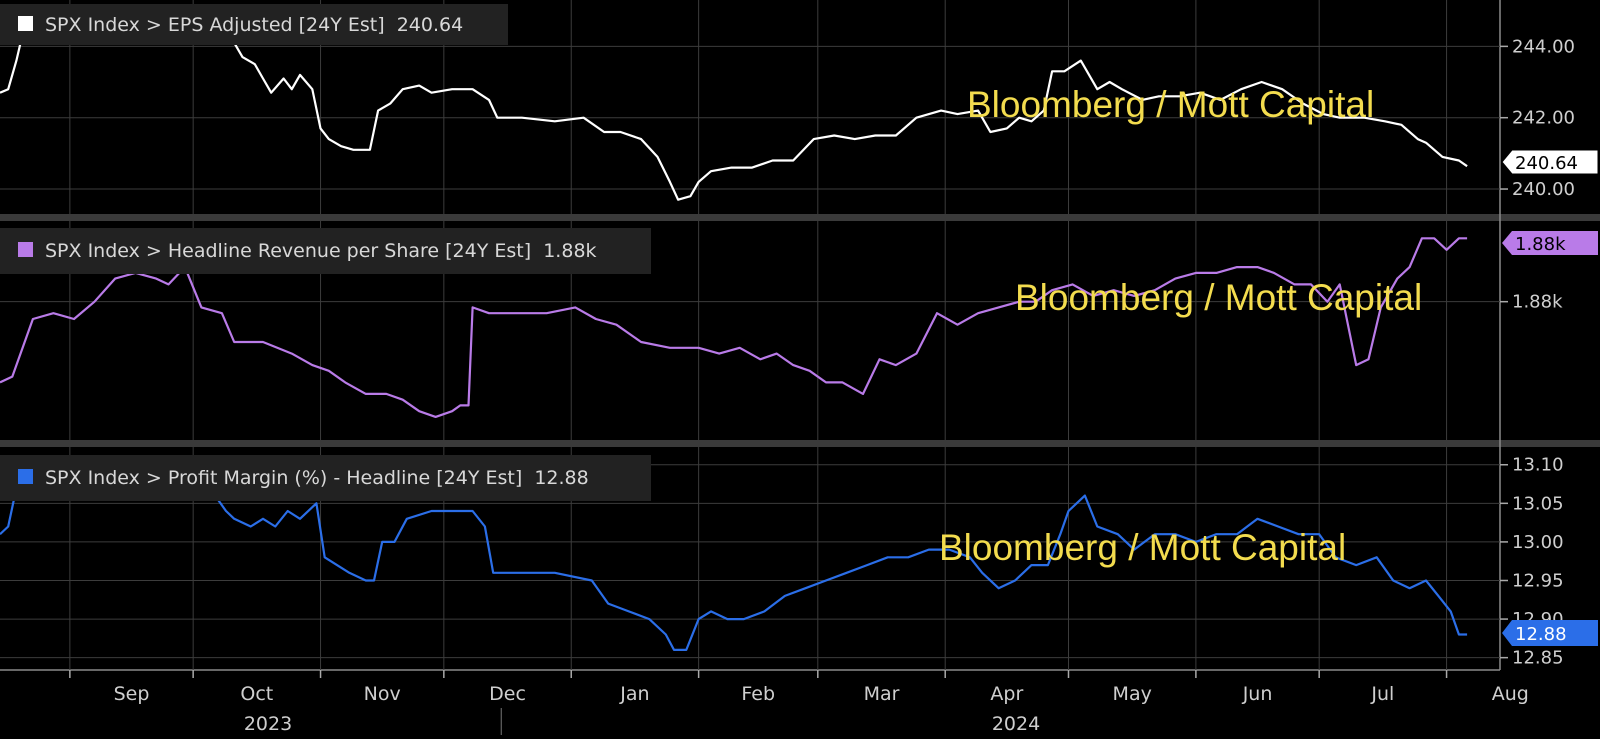 The height and width of the screenshot is (739, 1600). I want to click on y-tick-label: 13.10, so click(1538, 465).